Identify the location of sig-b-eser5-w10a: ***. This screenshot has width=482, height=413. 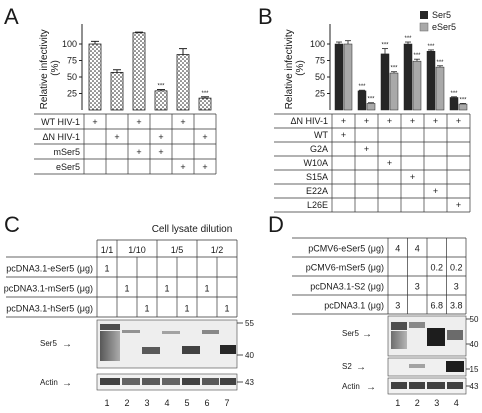
(394, 69).